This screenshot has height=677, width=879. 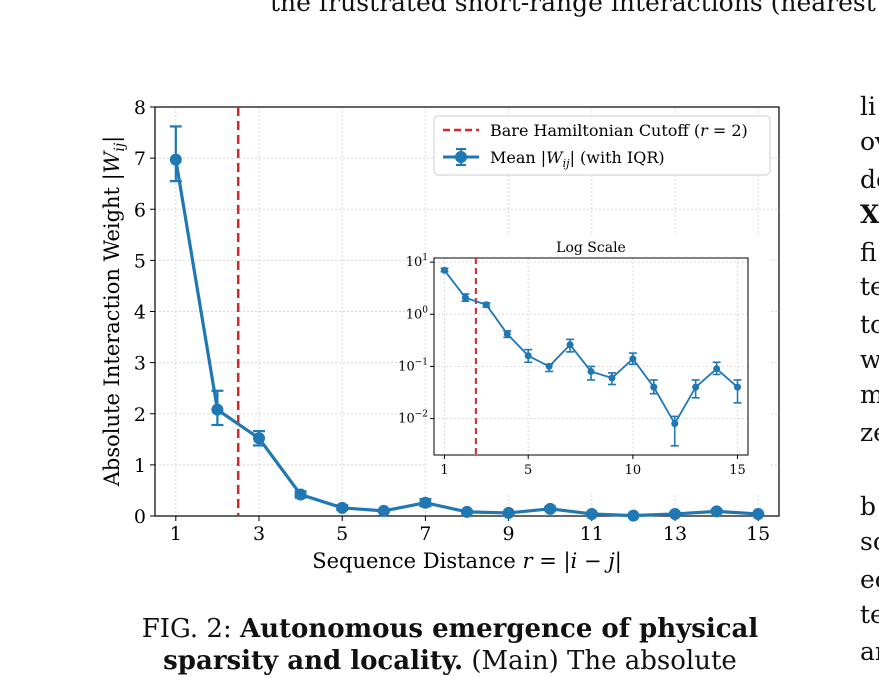 What do you see at coordinates (868, 506) in the screenshot?
I see `right-column-fragment: b` at bounding box center [868, 506].